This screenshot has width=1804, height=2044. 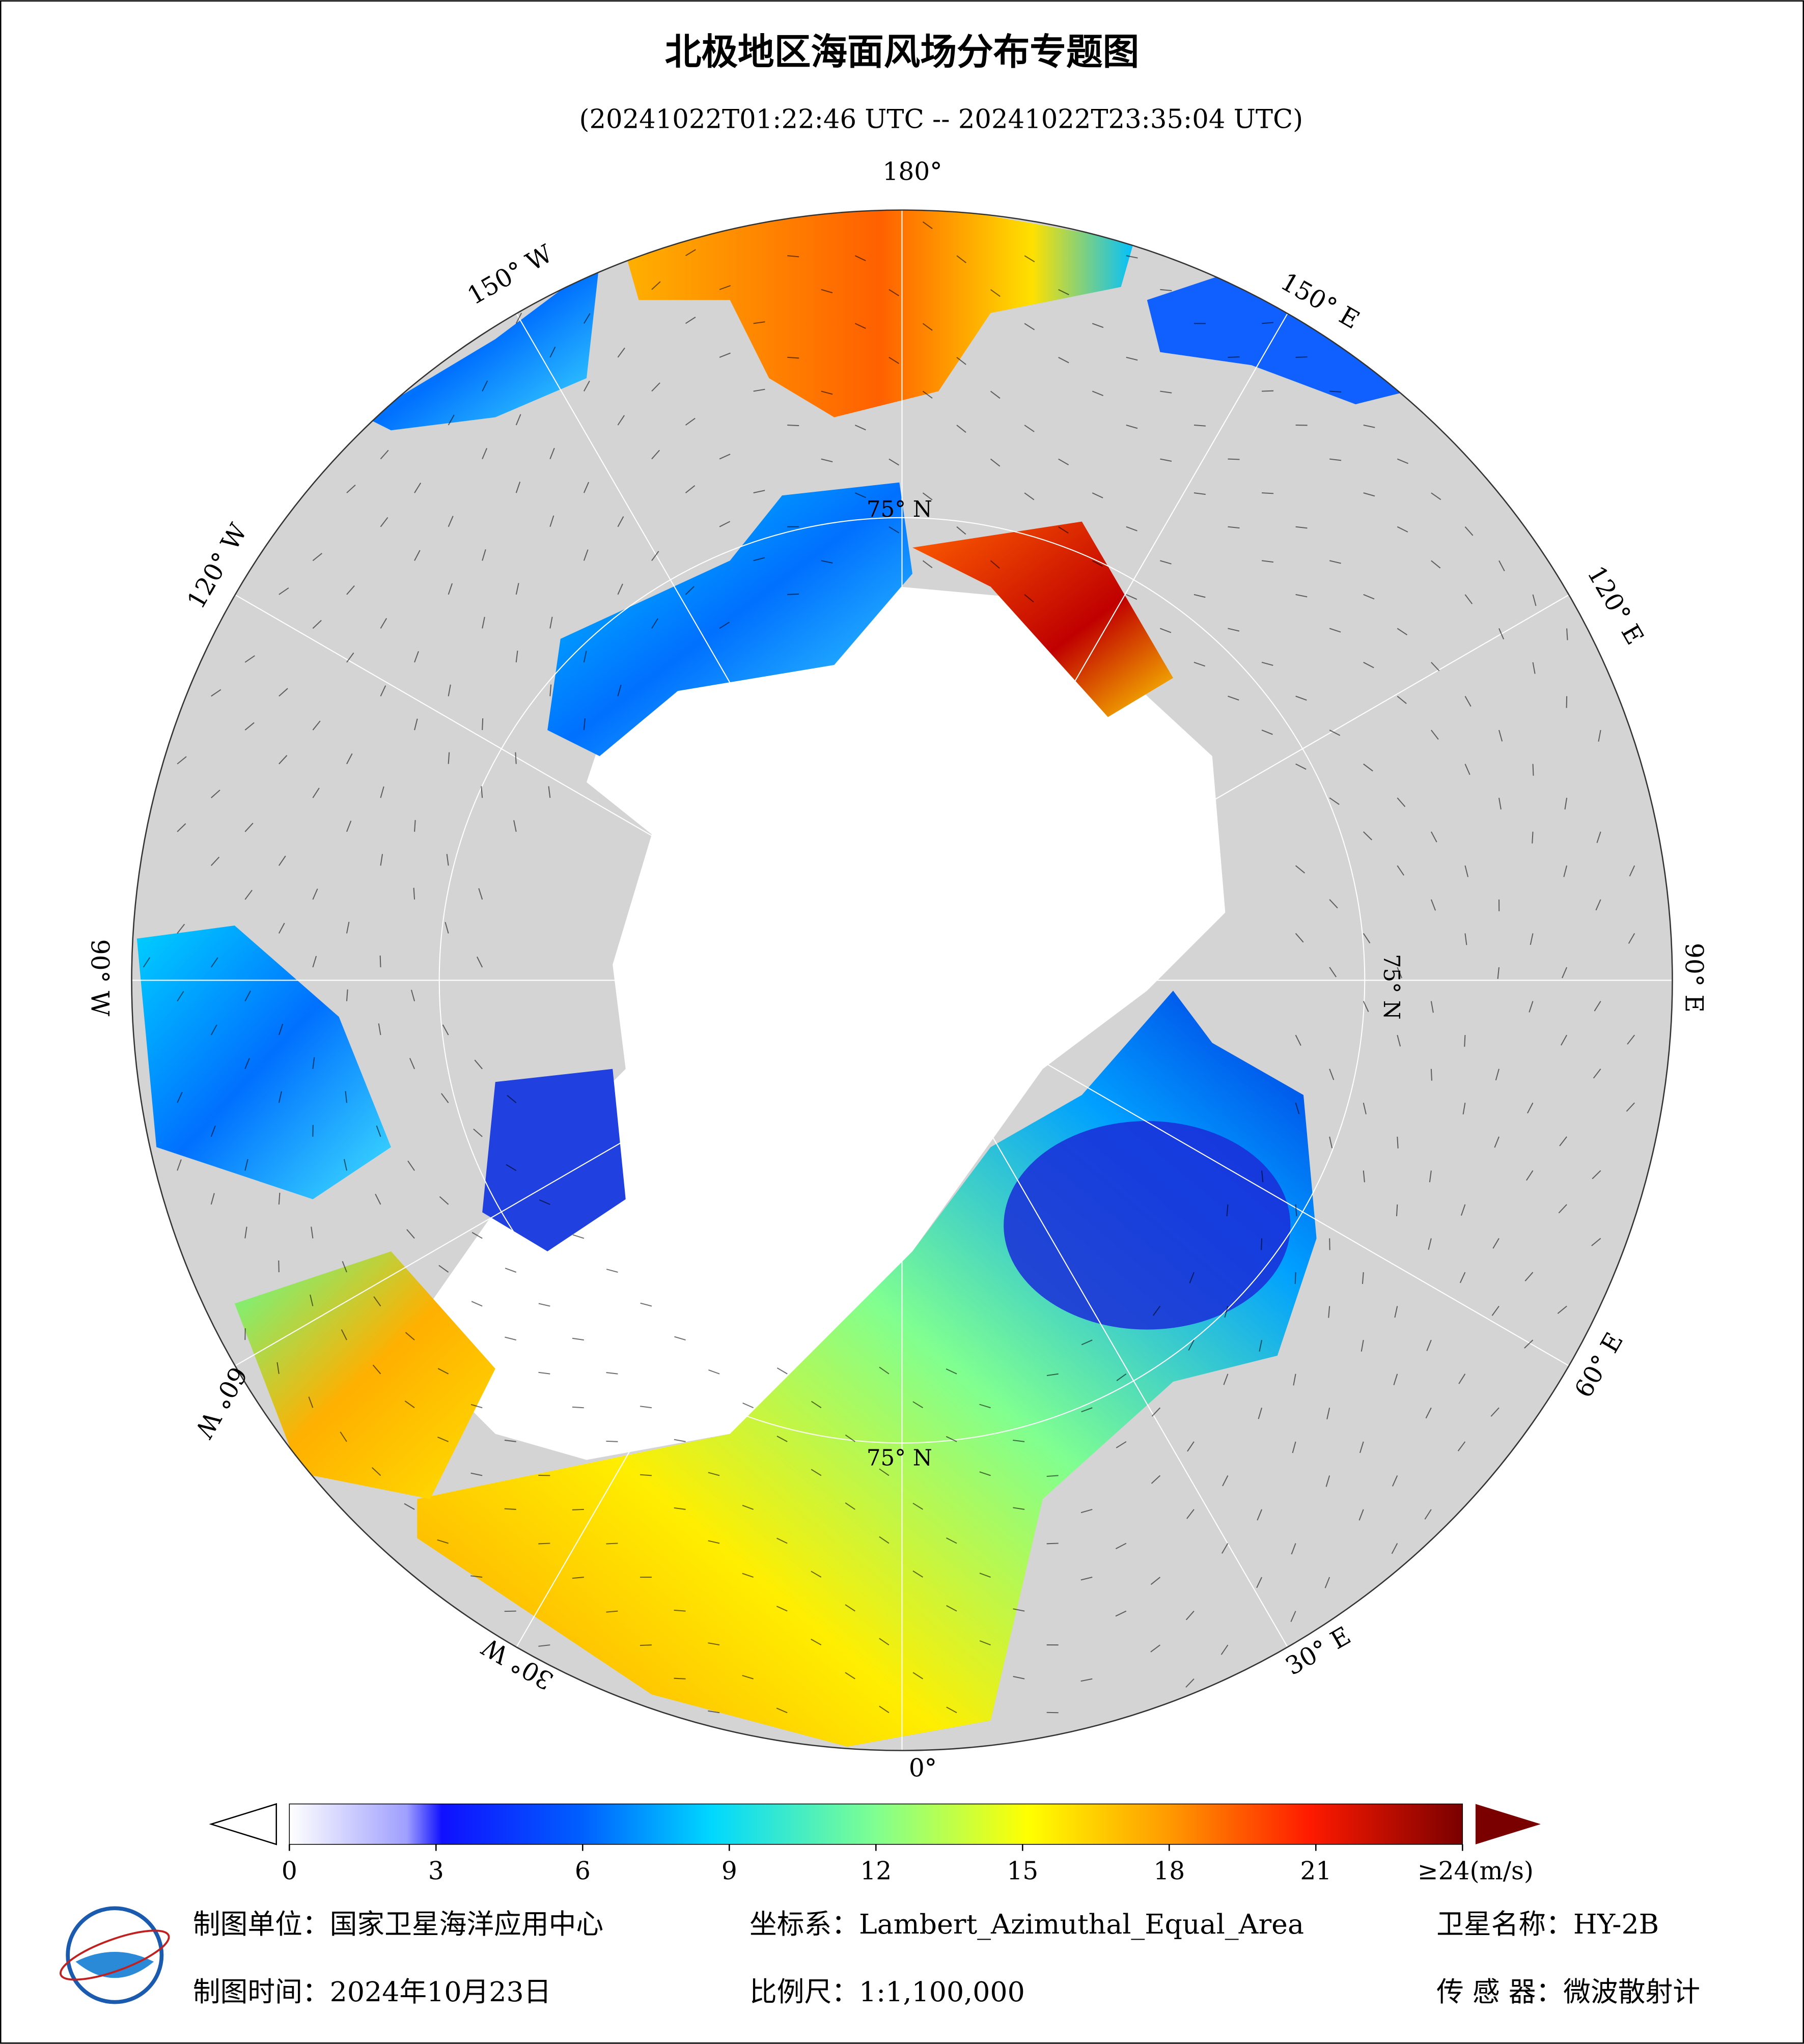 What do you see at coordinates (583, 1871) in the screenshot?
I see `colorbar-tick-label: 6` at bounding box center [583, 1871].